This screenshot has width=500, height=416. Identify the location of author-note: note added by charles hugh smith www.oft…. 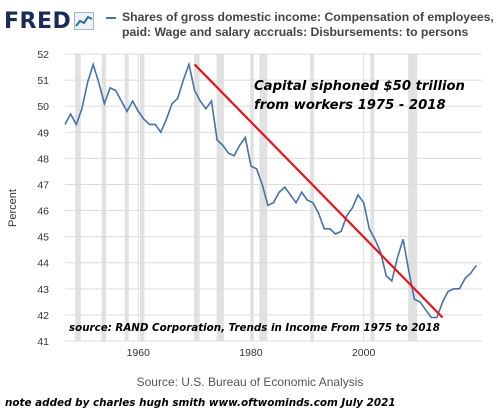
(200, 403).